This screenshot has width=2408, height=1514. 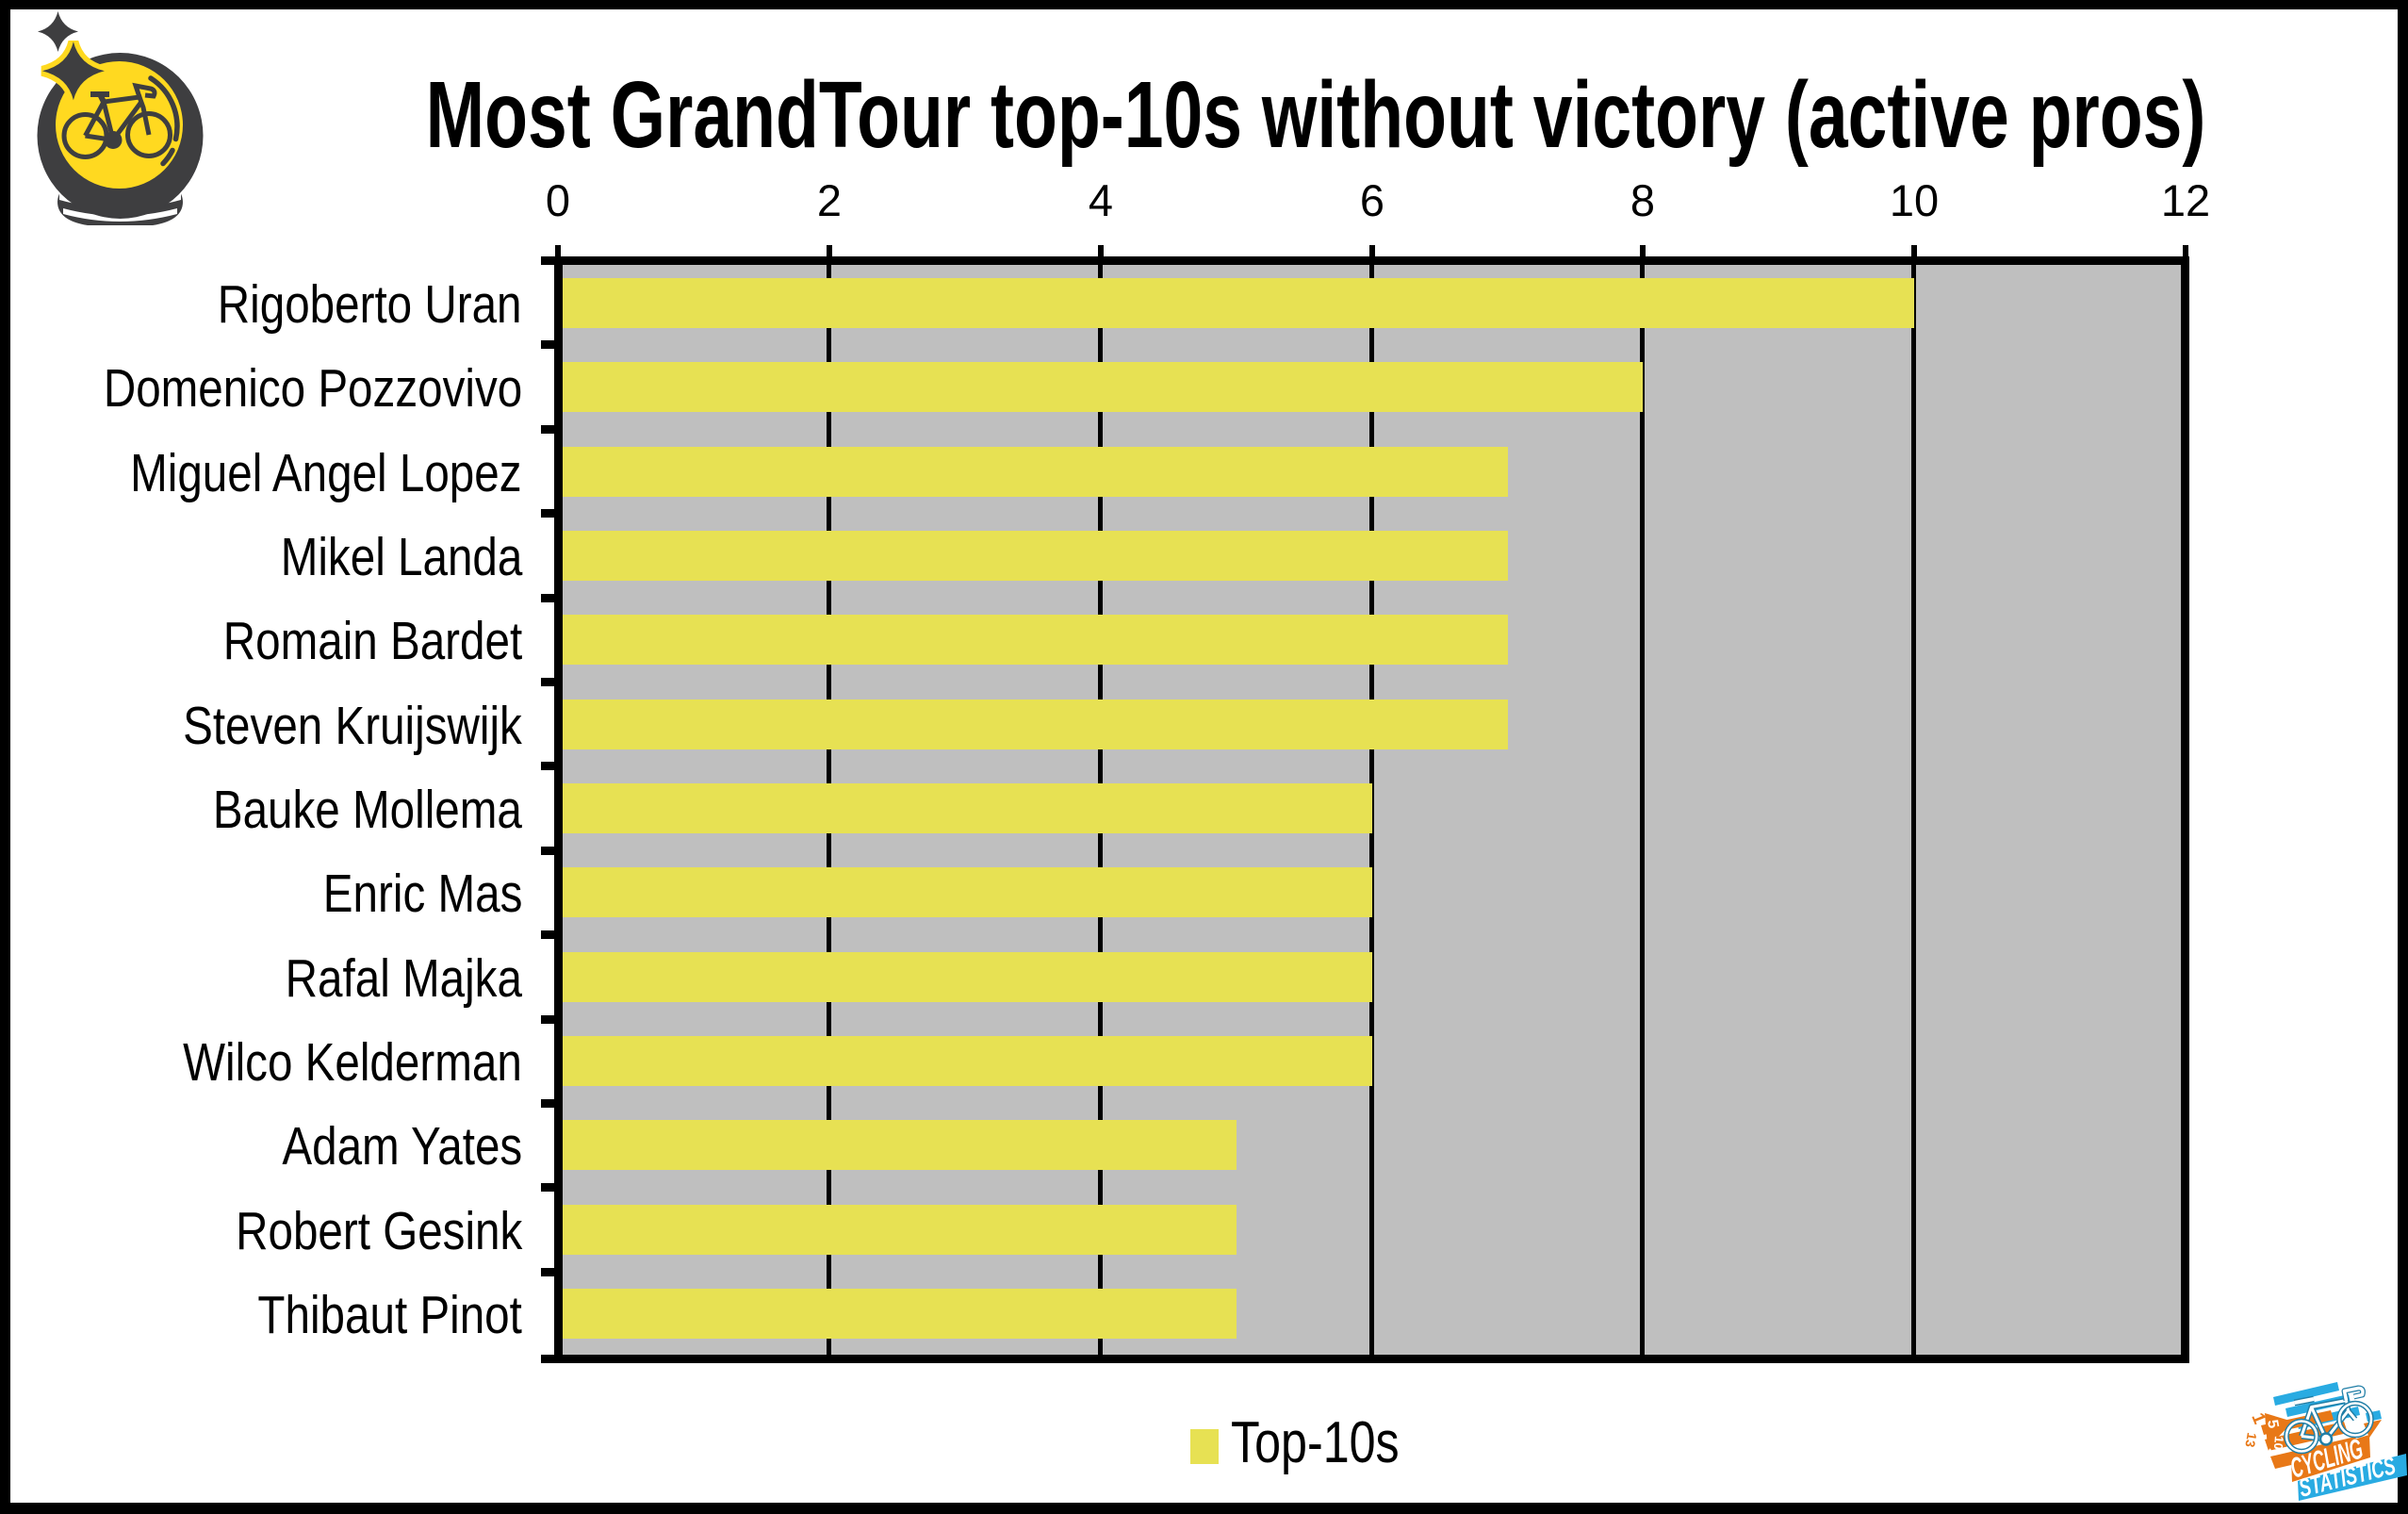 What do you see at coordinates (2278, 1443) in the screenshot?
I see `svg-text: 10` at bounding box center [2278, 1443].